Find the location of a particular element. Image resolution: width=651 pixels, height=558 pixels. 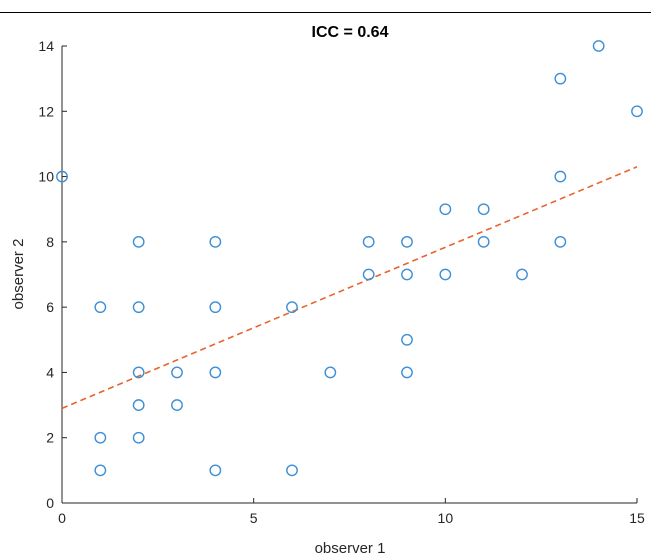

y-tick-label: 10 is located at coordinates (46, 177).